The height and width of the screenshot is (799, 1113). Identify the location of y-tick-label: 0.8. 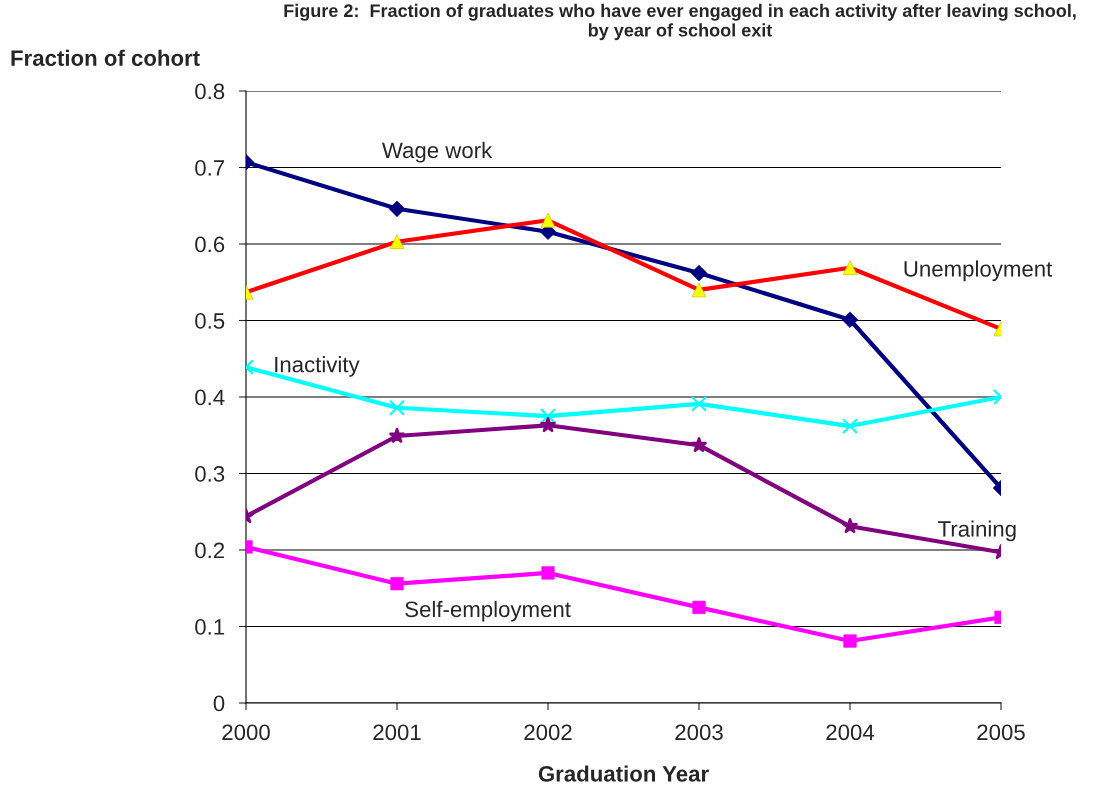
(210, 91).